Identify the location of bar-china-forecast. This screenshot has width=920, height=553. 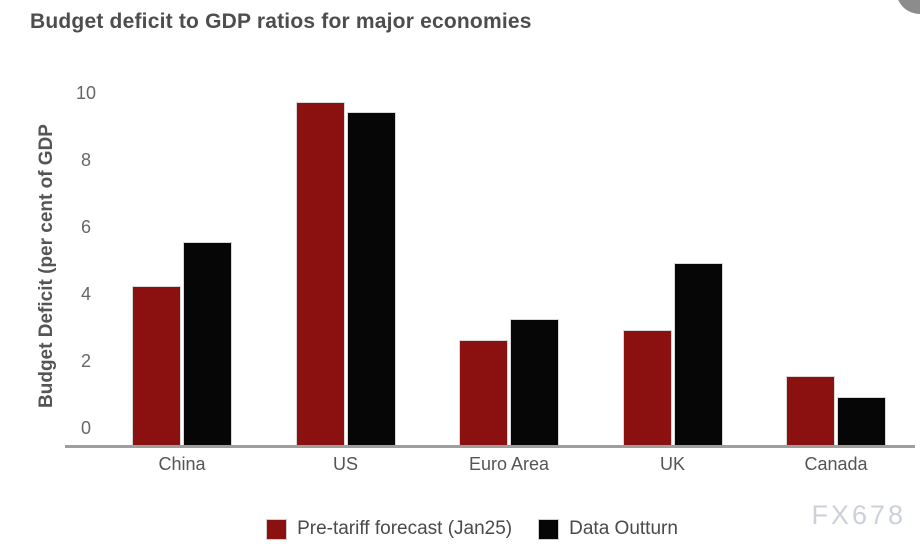
(156, 365).